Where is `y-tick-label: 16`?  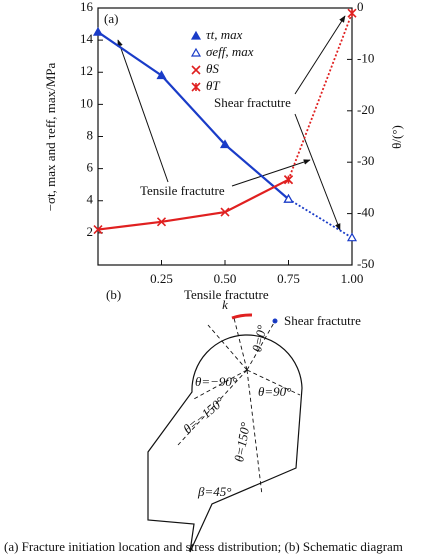 y-tick-label: 16 is located at coordinates (87, 7).